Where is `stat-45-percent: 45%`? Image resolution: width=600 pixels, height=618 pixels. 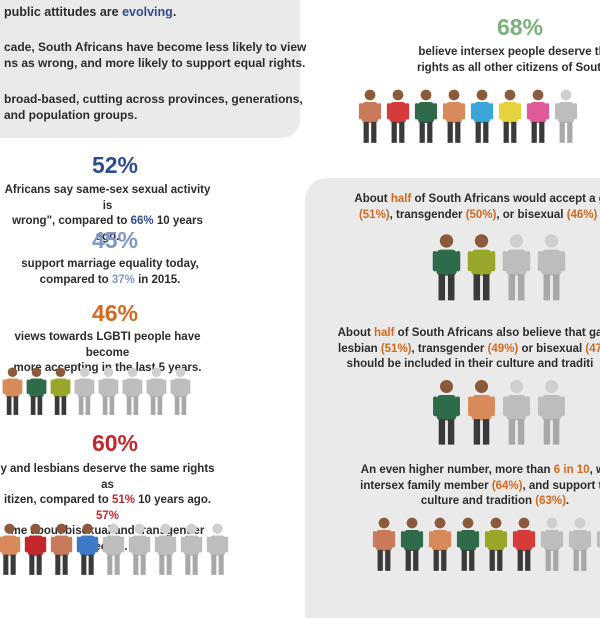 stat-45-percent: 45% is located at coordinates (115, 240).